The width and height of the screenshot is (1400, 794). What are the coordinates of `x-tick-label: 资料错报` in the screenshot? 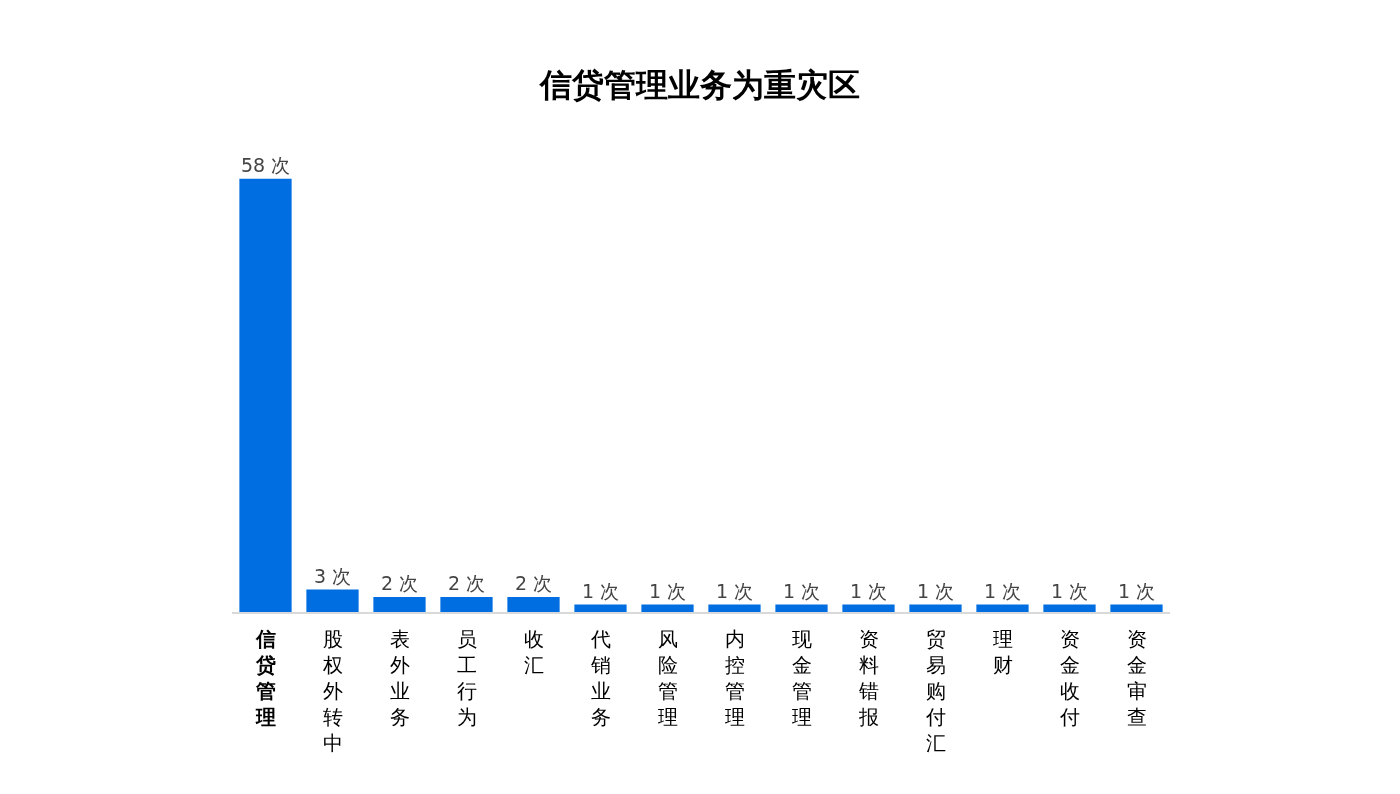 It's located at (868, 678).